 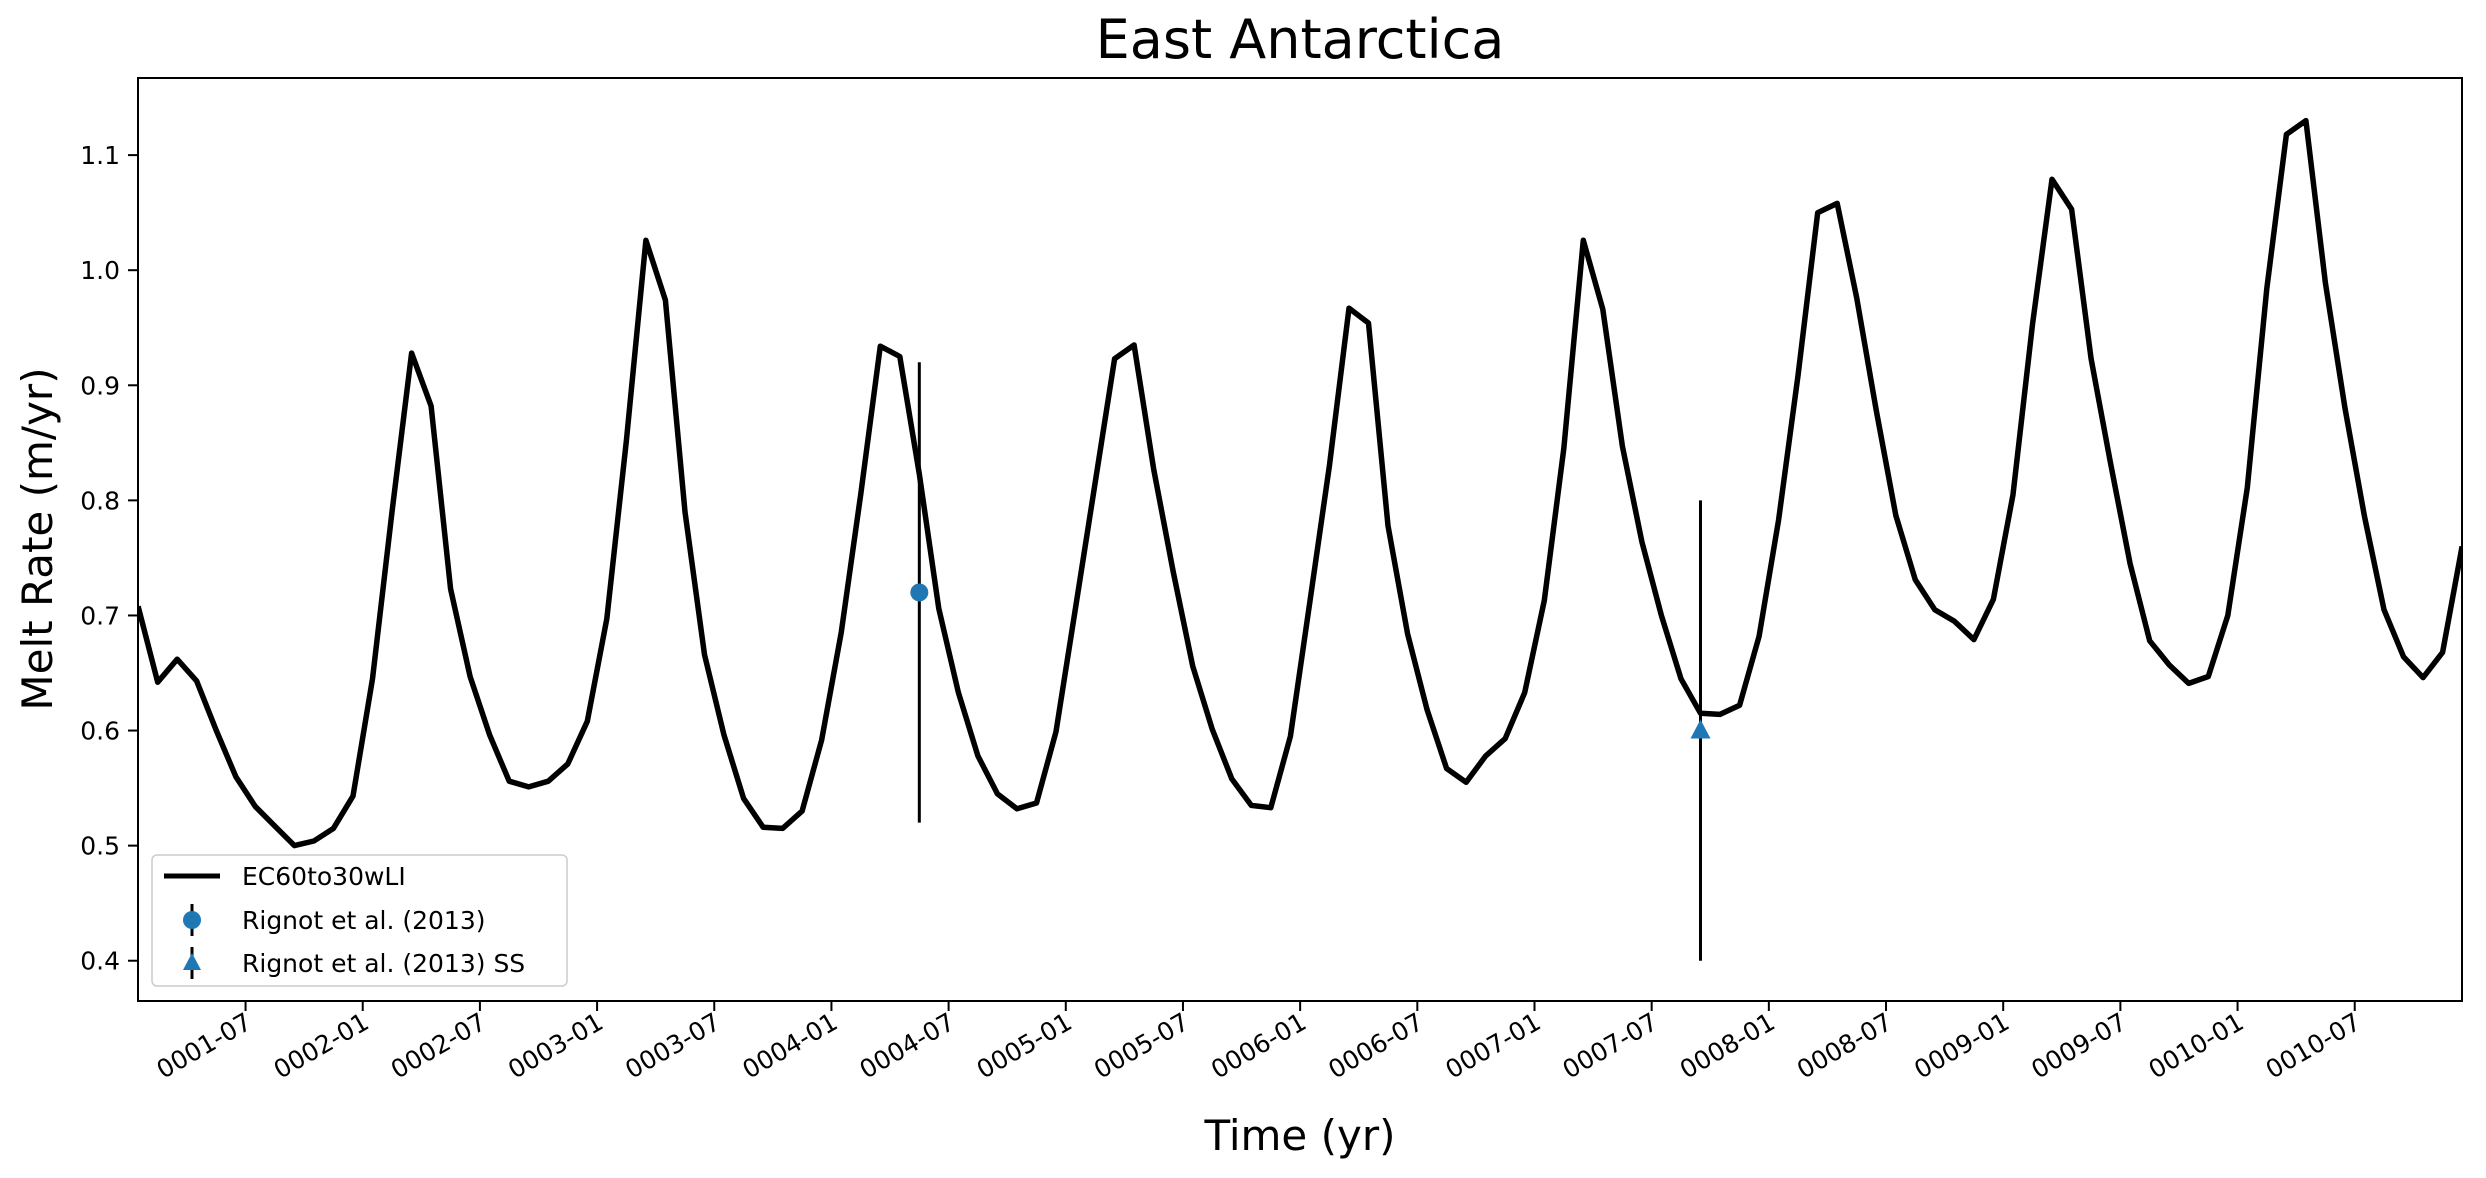 I want to click on legend-label-obs: Rignot et al. (2013), so click(x=364, y=920).